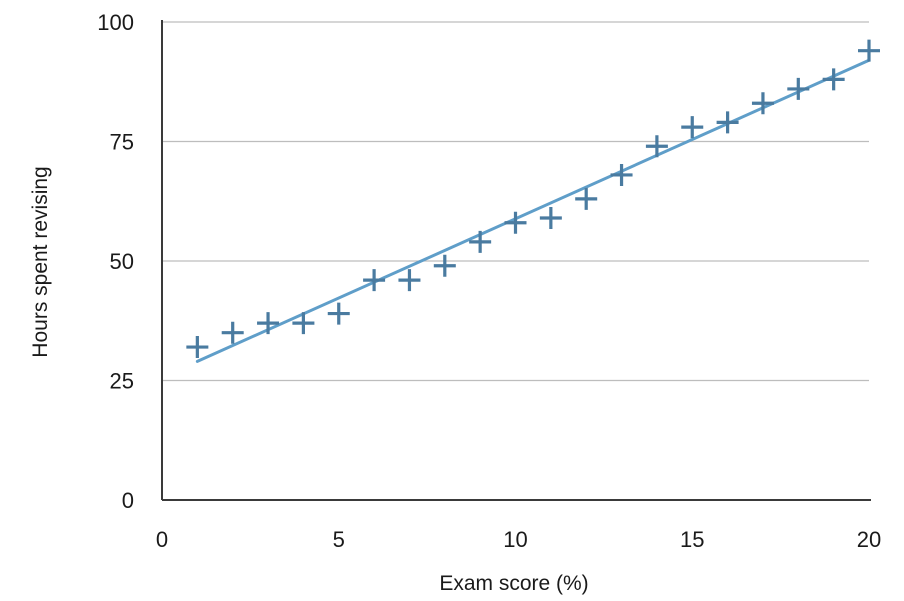 This screenshot has height=601, width=904. What do you see at coordinates (122, 381) in the screenshot?
I see `y-tick-label-25: 25` at bounding box center [122, 381].